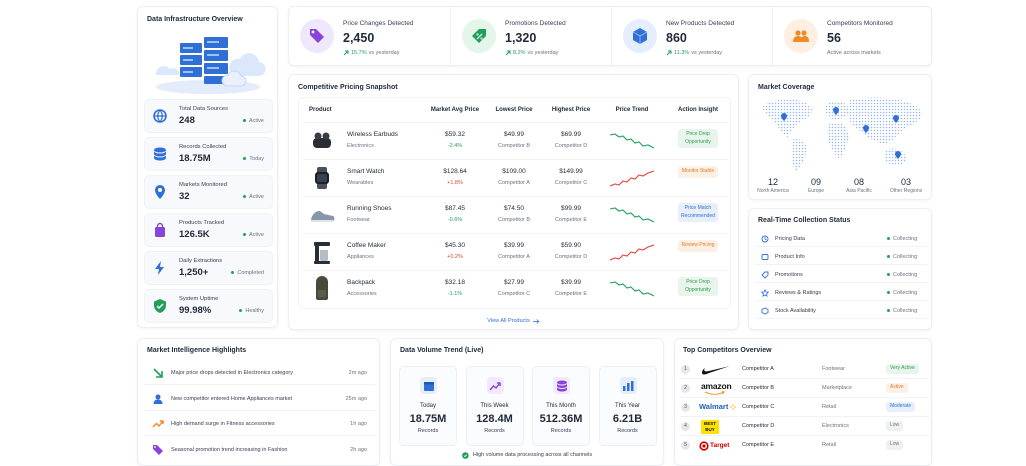 Image resolution: width=1026 pixels, height=466 pixels. What do you see at coordinates (199, 299) in the screenshot?
I see `item-label: System Uptime` at bounding box center [199, 299].